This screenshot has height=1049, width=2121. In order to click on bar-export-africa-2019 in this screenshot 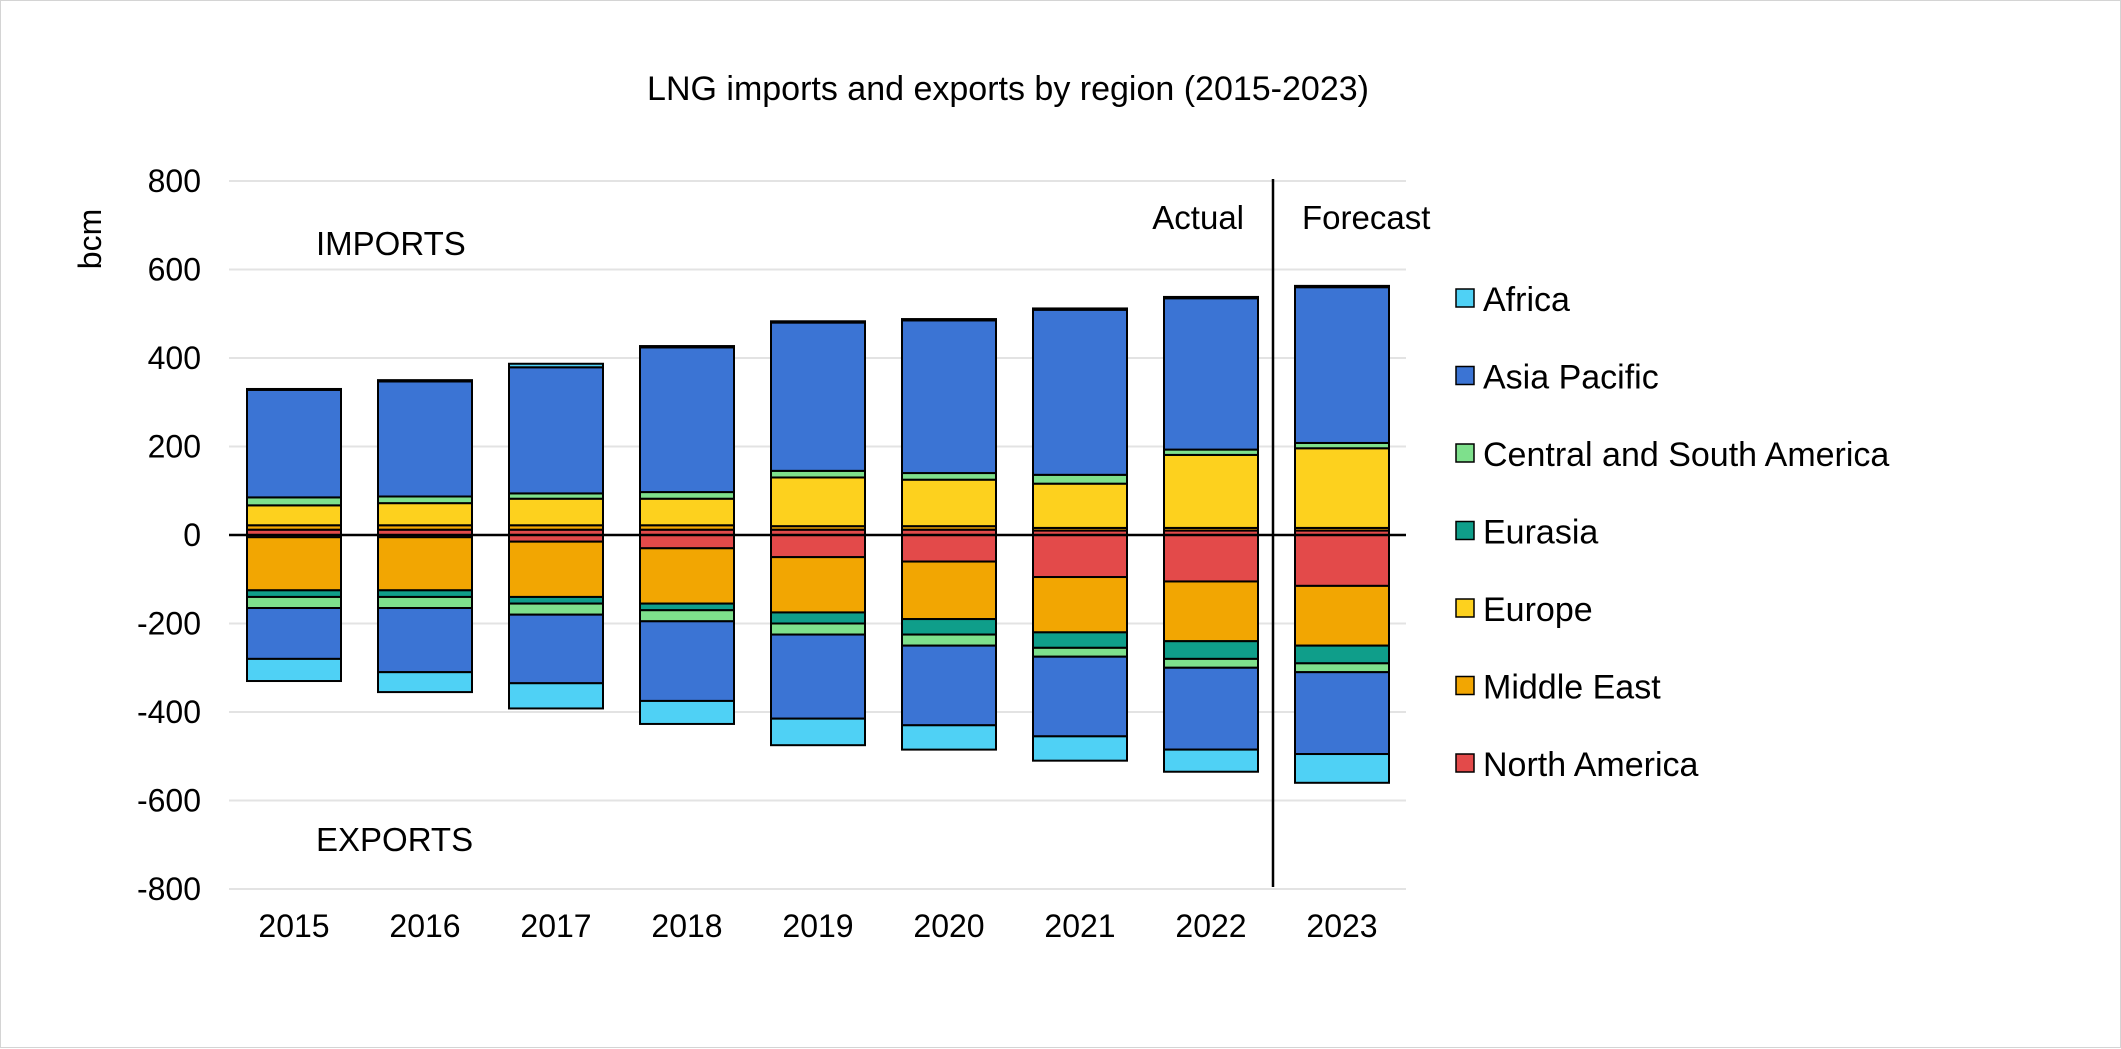, I will do `click(818, 732)`.